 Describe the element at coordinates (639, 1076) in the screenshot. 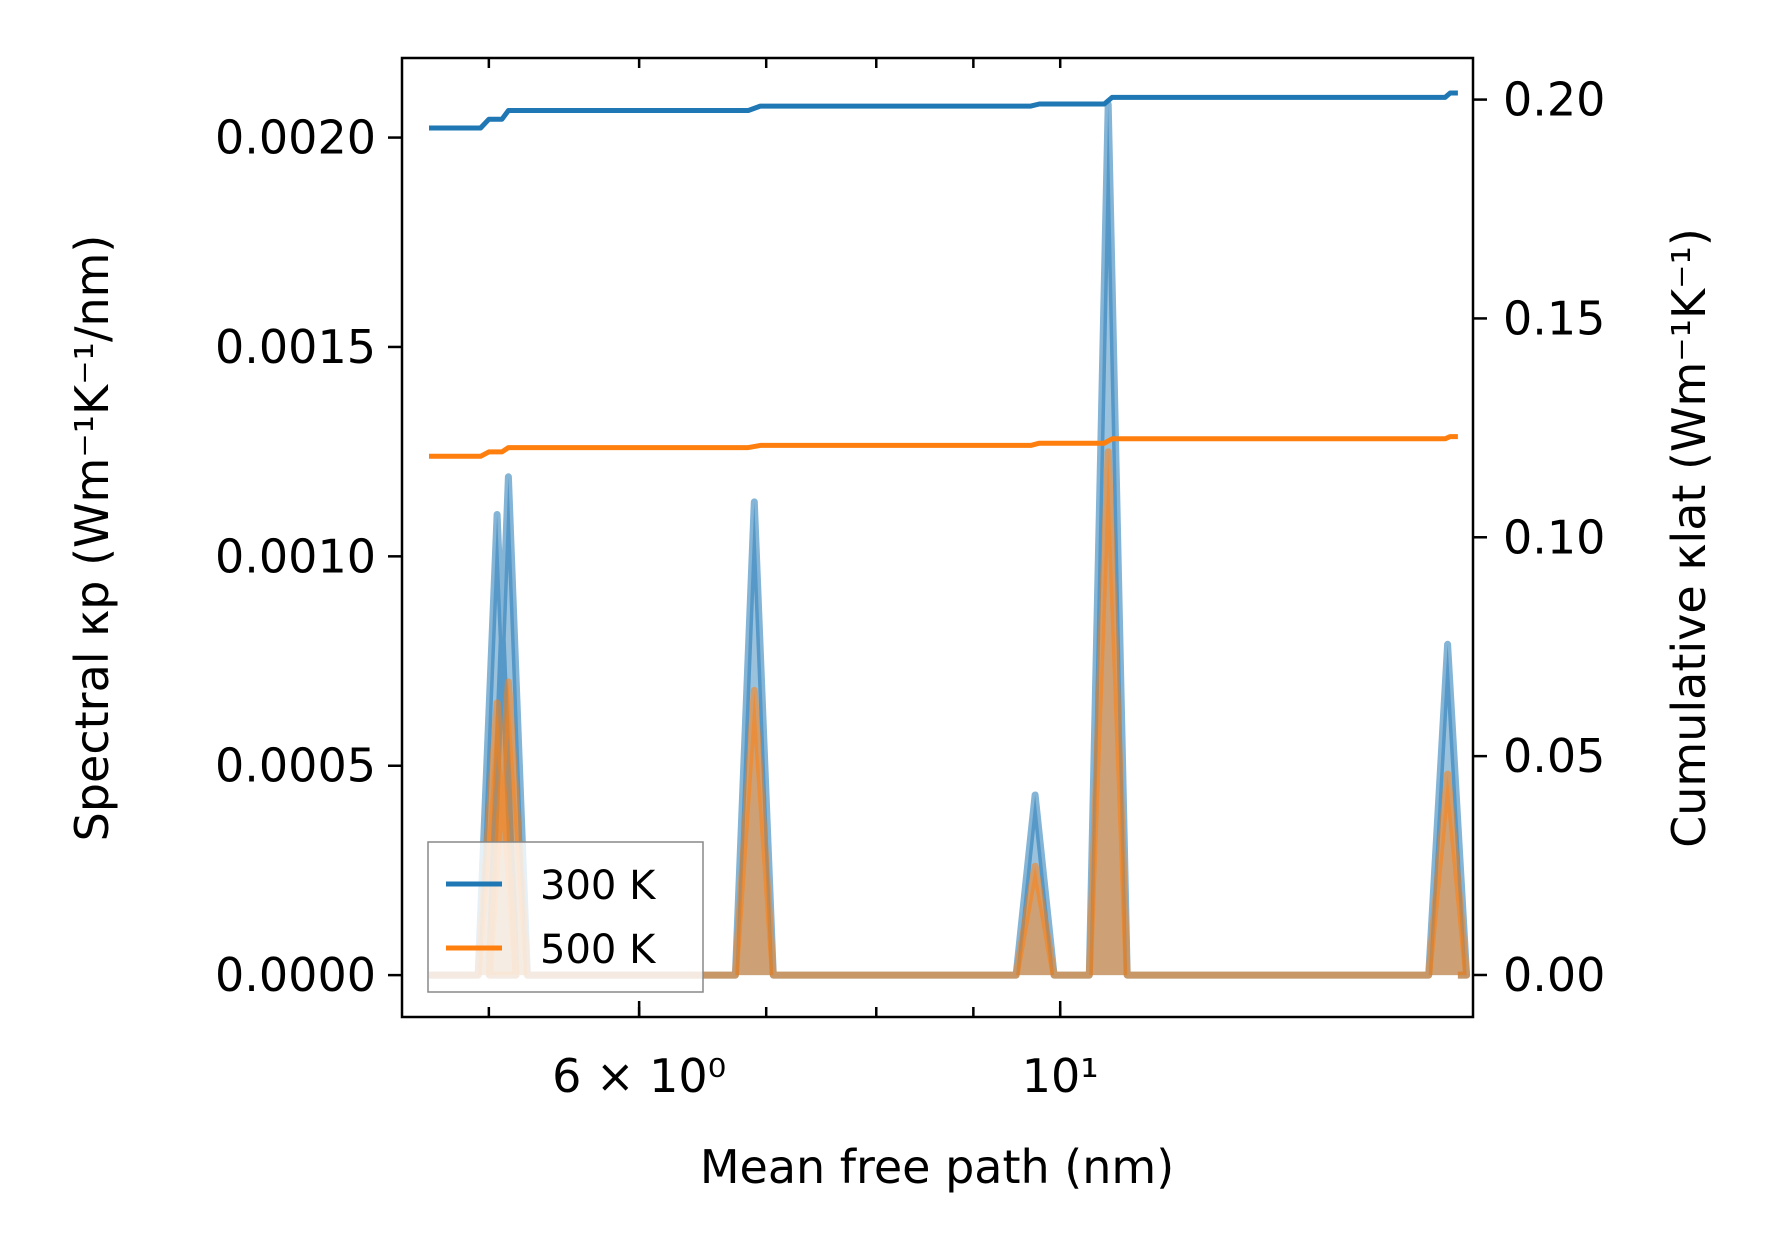

I see `x-tick-label: 6 × 10⁰` at that location.